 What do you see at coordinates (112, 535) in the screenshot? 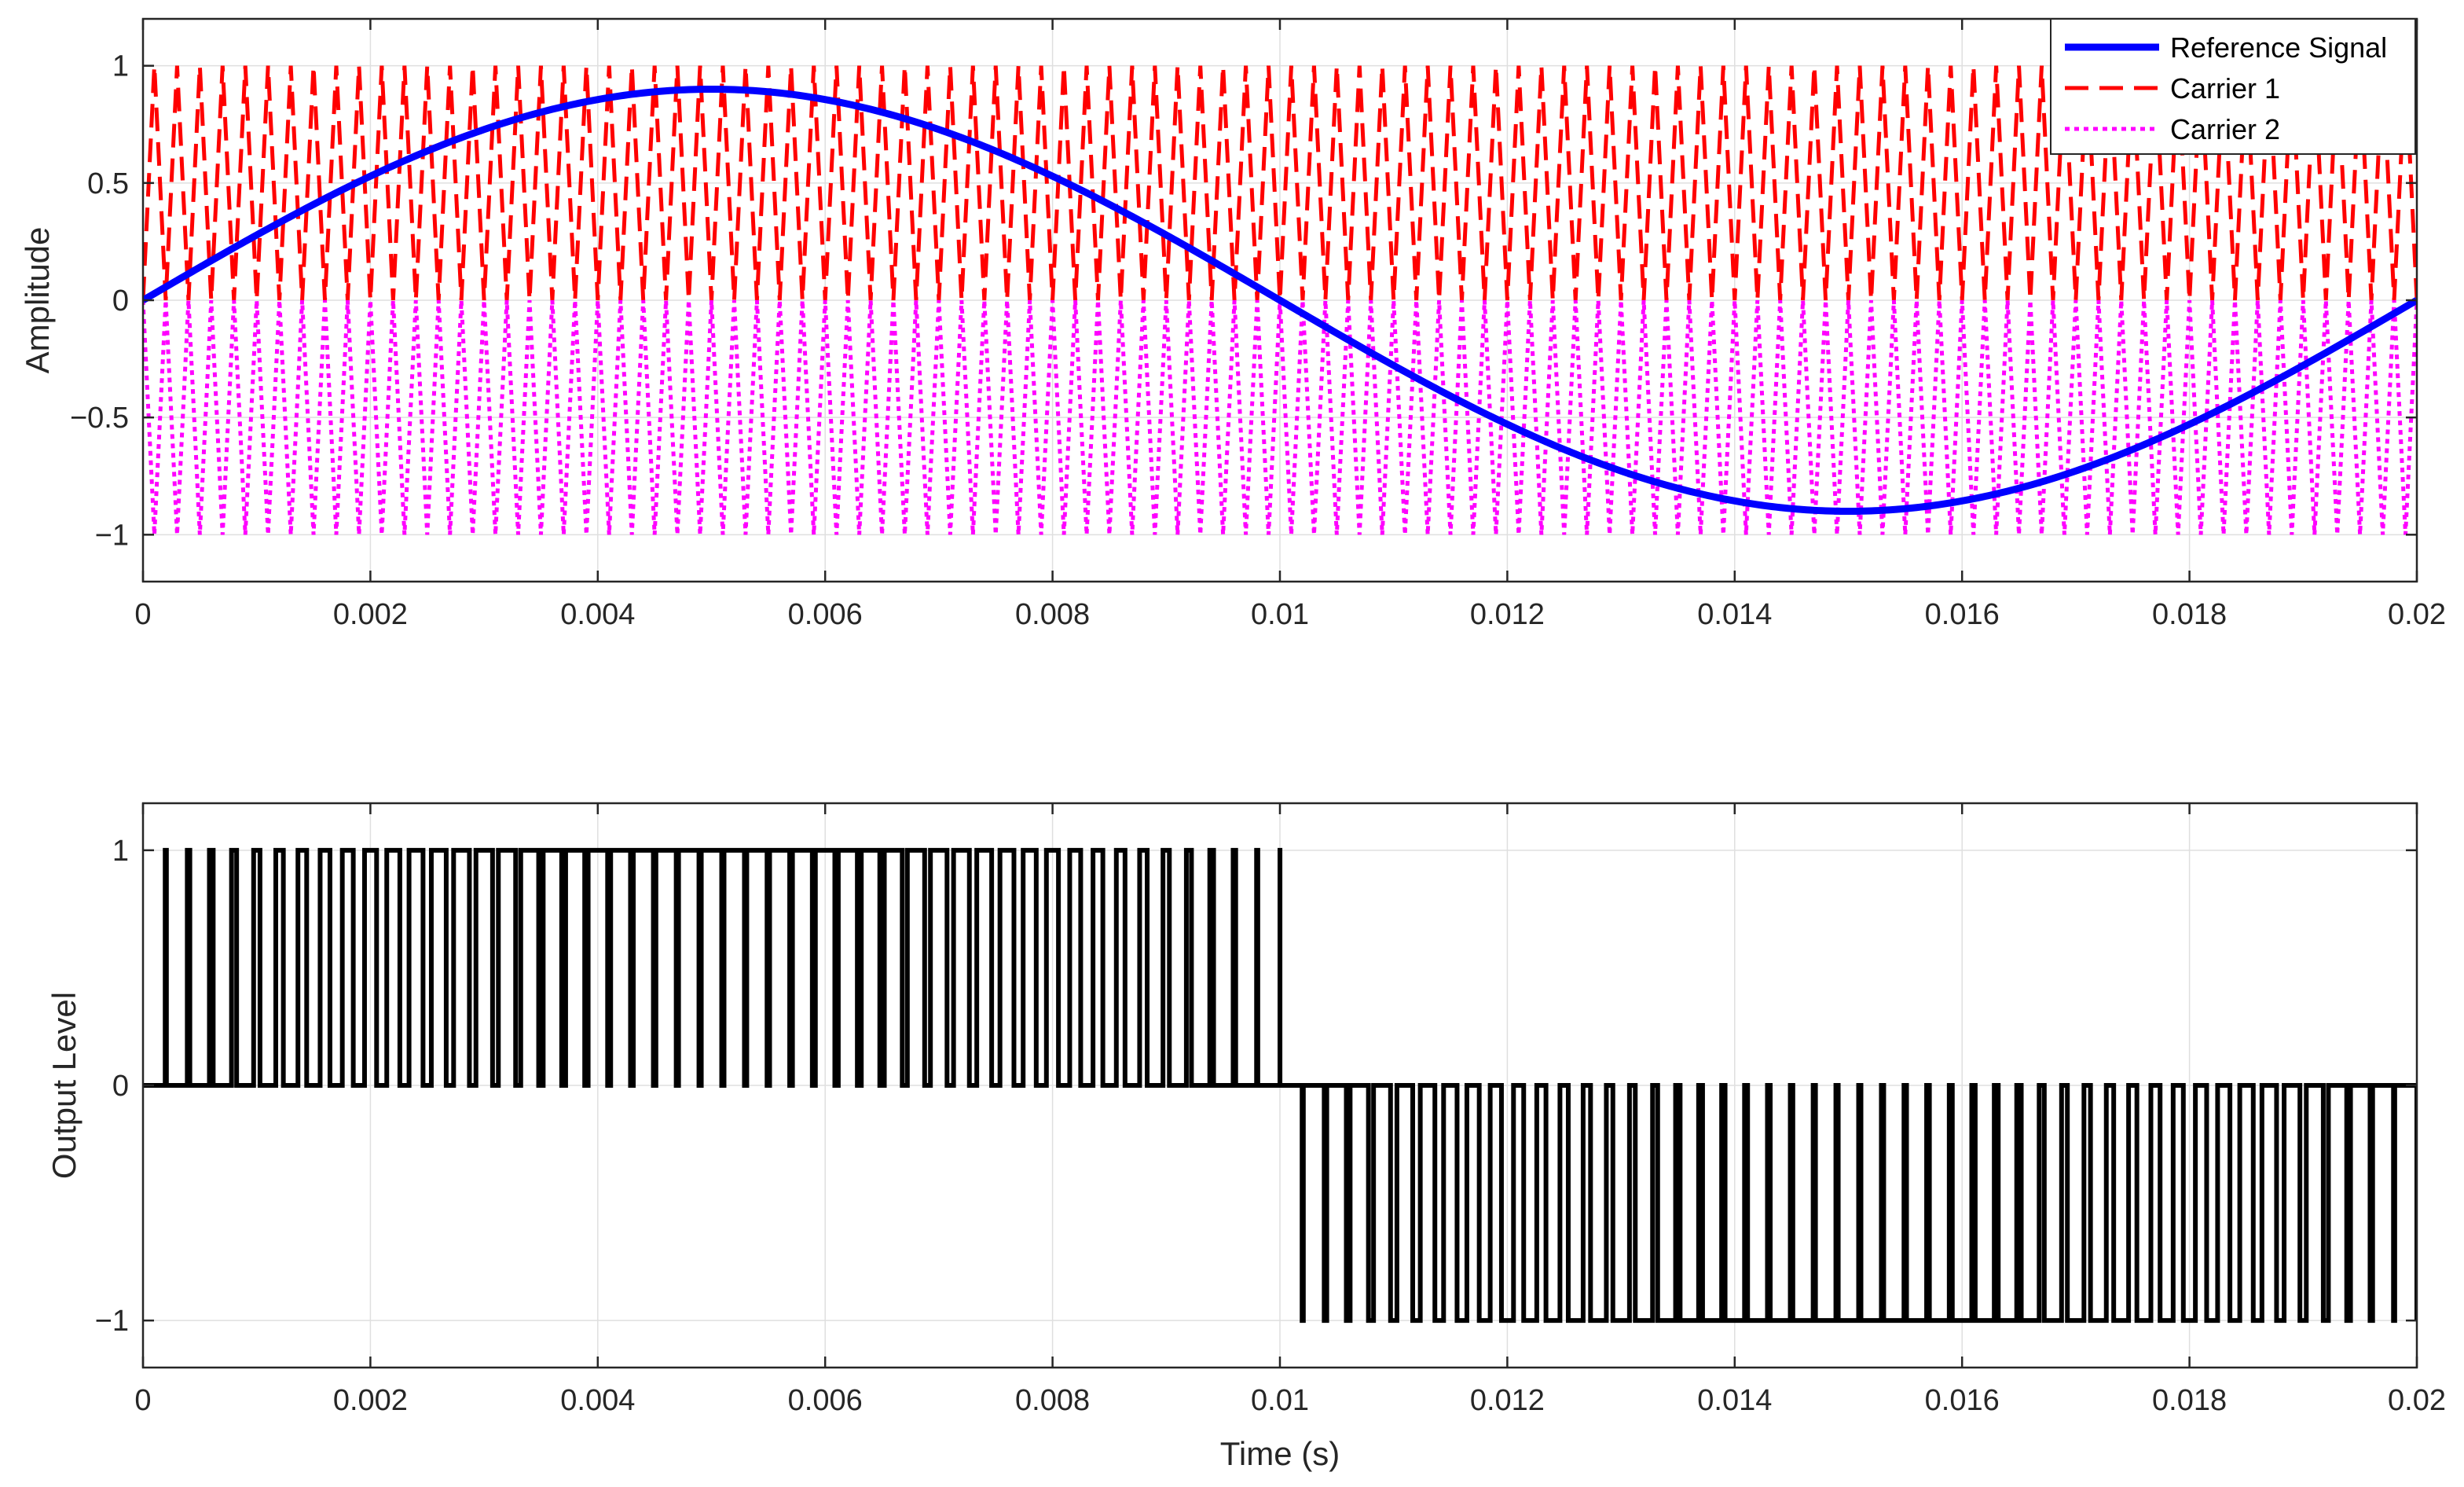
I see `top-y-tick-label: −1` at bounding box center [112, 535].